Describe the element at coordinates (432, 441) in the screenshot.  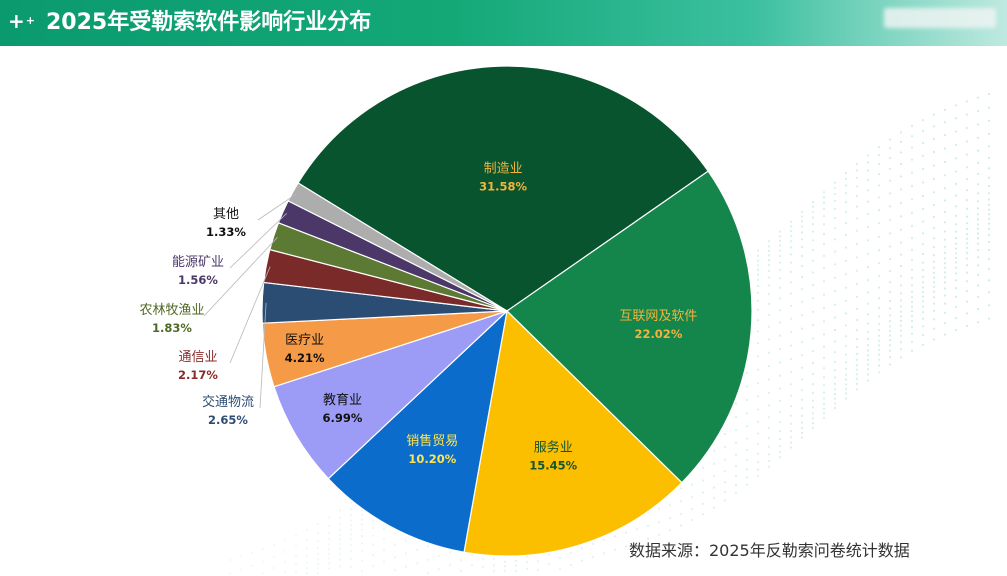
I see `slice-label-3: 销售贸易` at that location.